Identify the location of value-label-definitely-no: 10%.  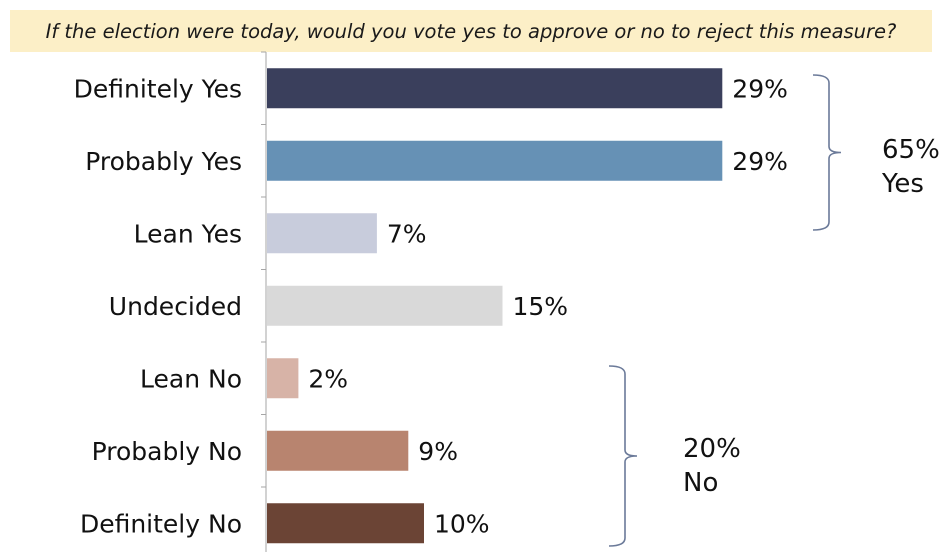
(462, 523).